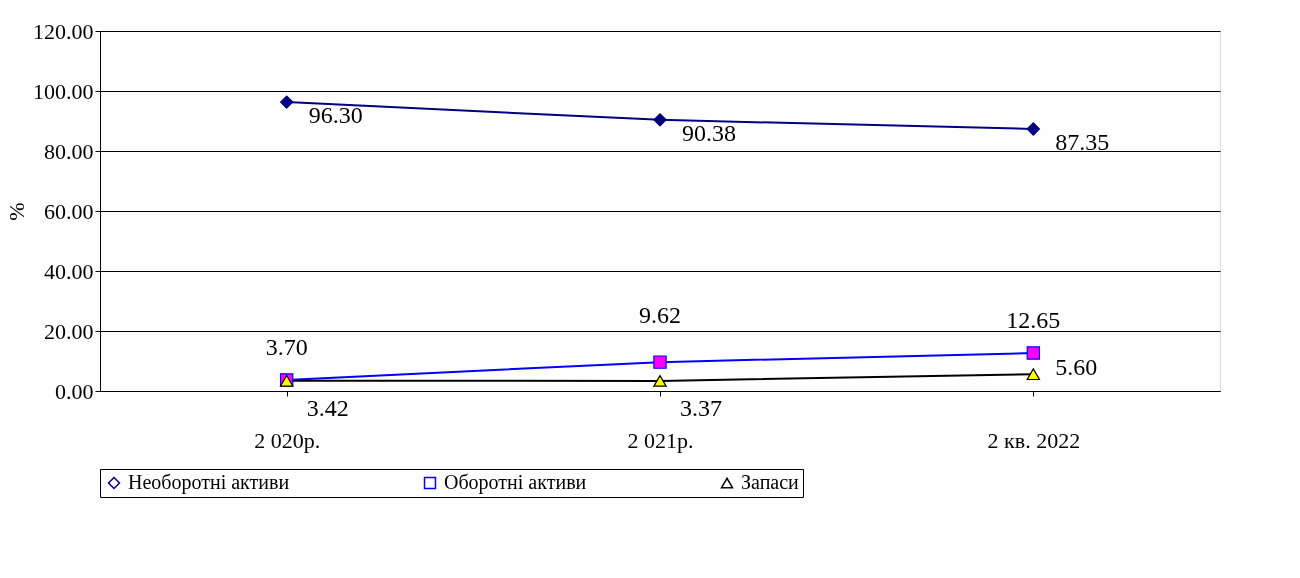 The height and width of the screenshot is (578, 1300). What do you see at coordinates (1076, 367) in the screenshot?
I see `data-label: 5.60` at bounding box center [1076, 367].